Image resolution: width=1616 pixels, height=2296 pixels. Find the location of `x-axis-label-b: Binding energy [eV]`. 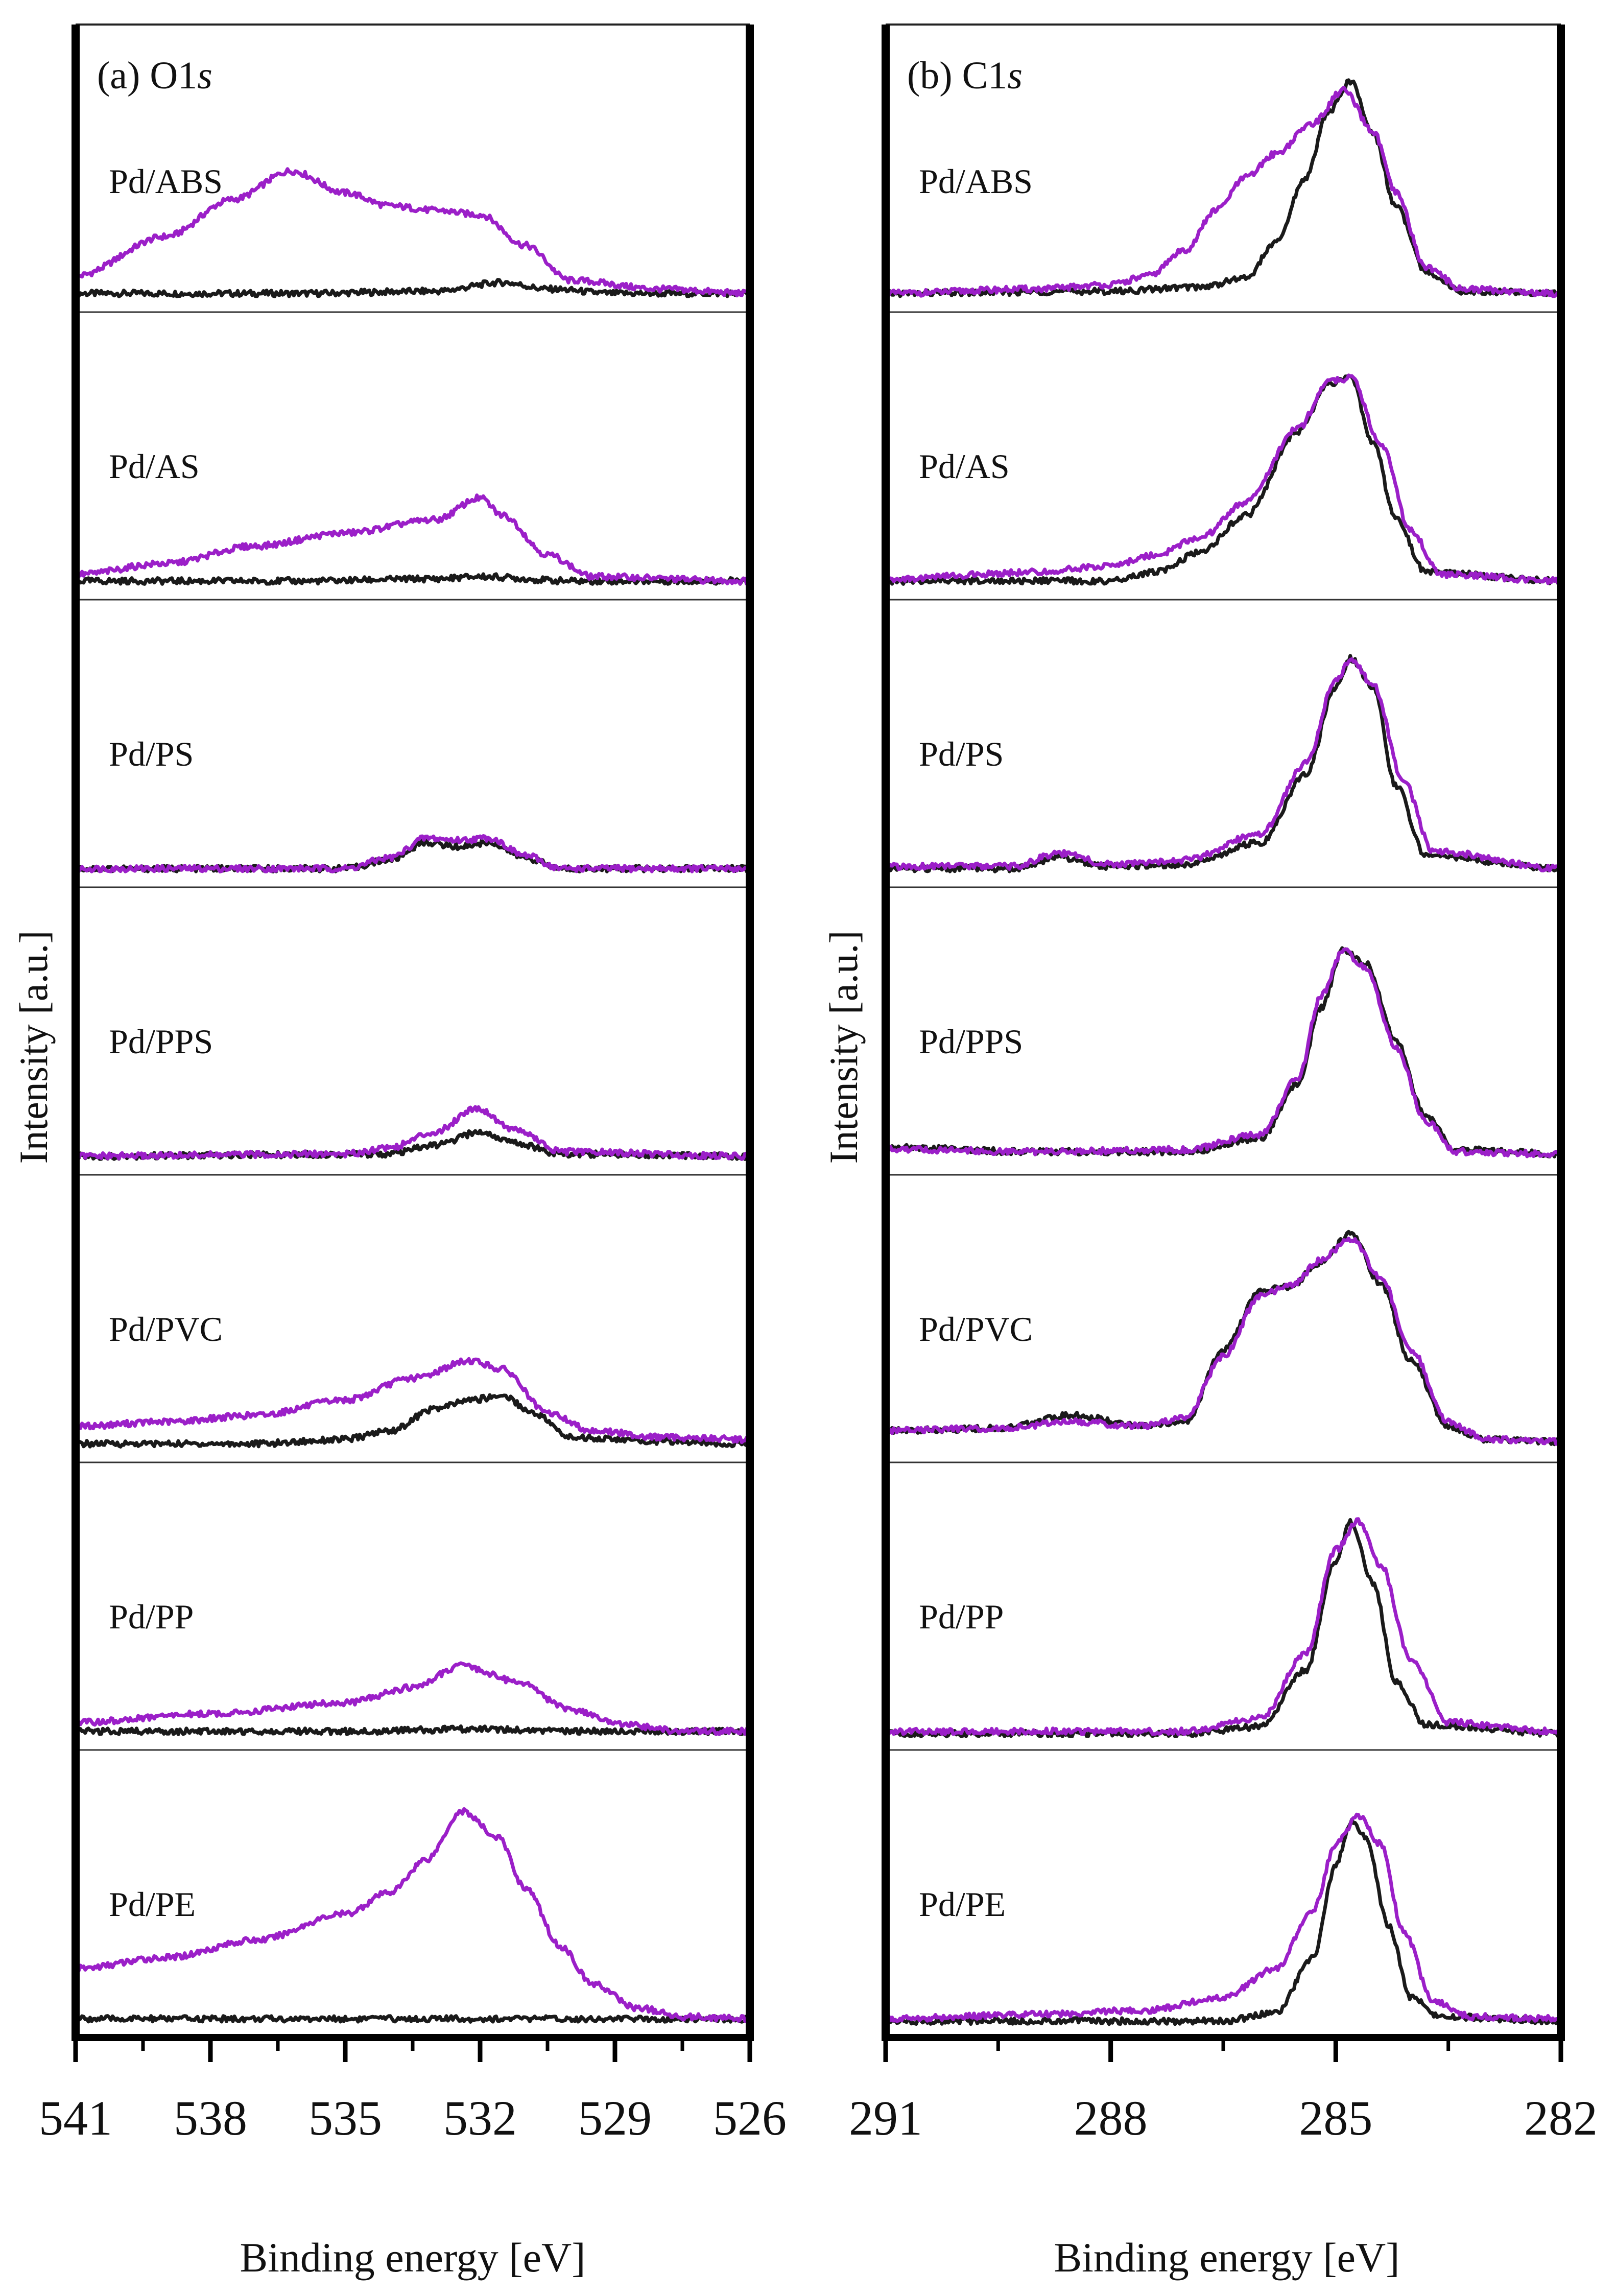

x-axis-label-b: Binding energy [eV] is located at coordinates (1226, 2258).